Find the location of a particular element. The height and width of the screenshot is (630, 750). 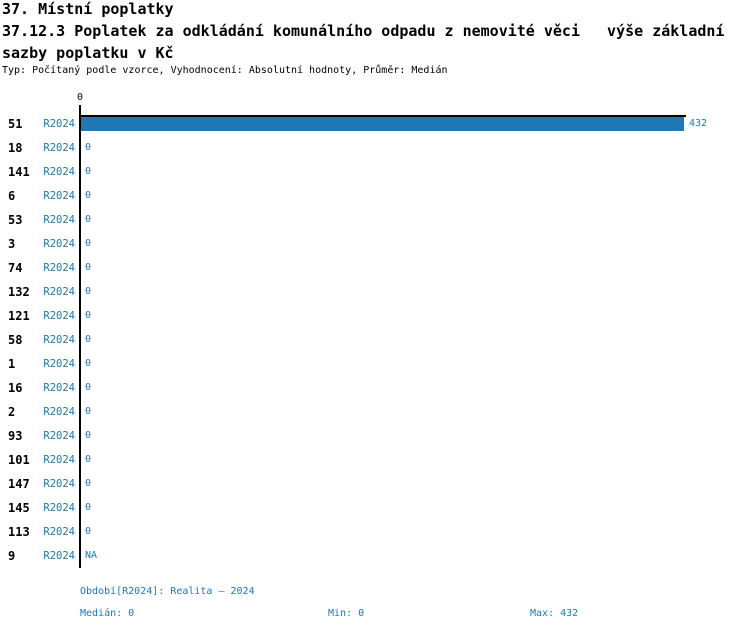

row-category-label: 6 is located at coordinates (12, 196).